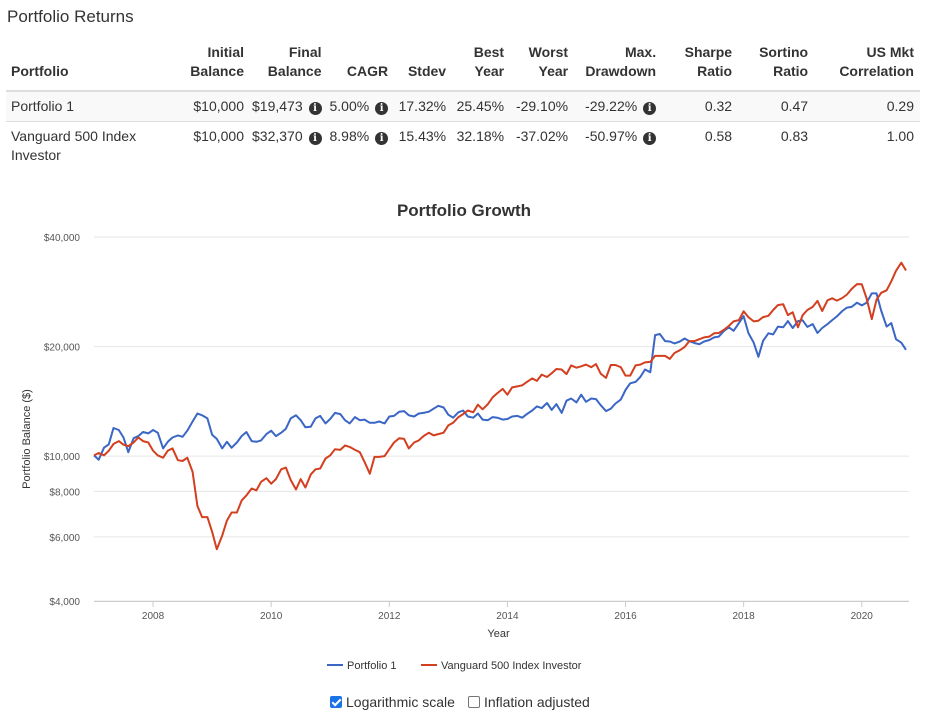 The image size is (929, 723). Describe the element at coordinates (62, 238) in the screenshot. I see `y-tick-label: $40,000` at that location.